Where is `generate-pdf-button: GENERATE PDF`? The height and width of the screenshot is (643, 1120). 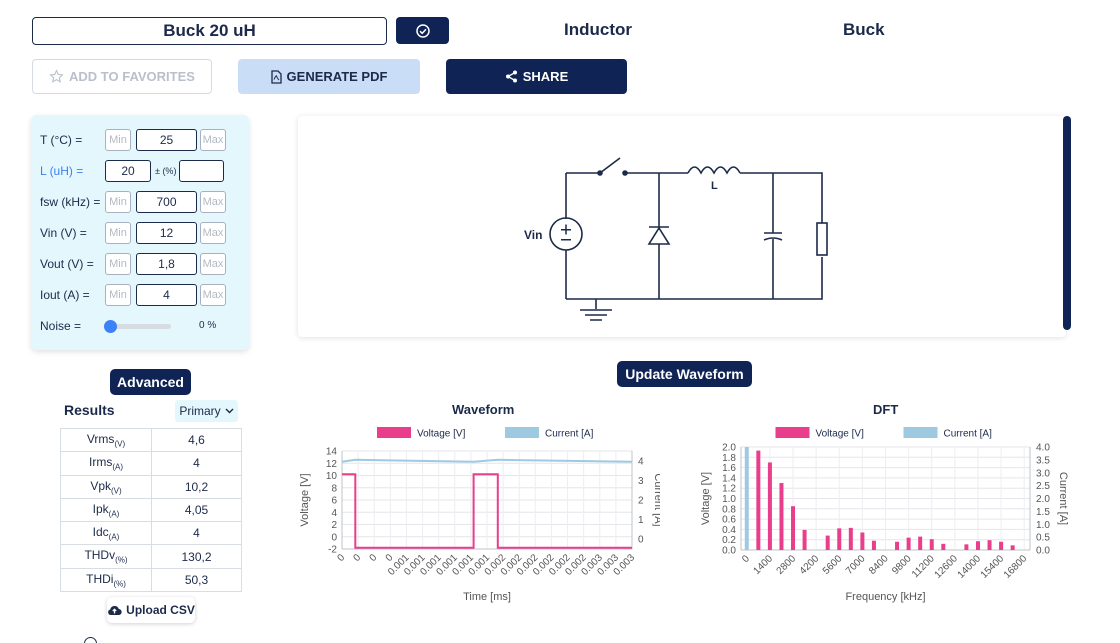
generate-pdf-button: GENERATE PDF is located at coordinates (329, 76).